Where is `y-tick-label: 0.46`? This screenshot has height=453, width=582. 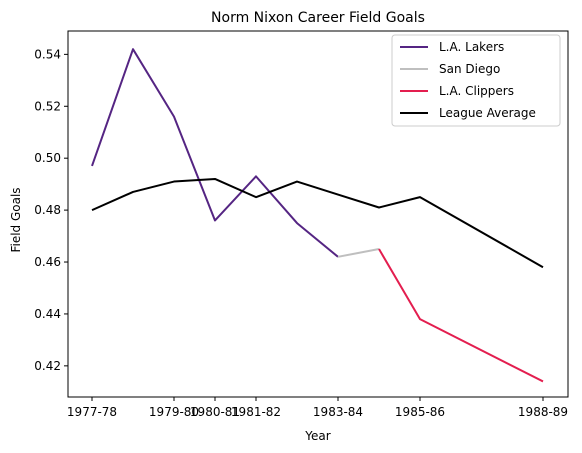
y-tick-label: 0.46 is located at coordinates (47, 262).